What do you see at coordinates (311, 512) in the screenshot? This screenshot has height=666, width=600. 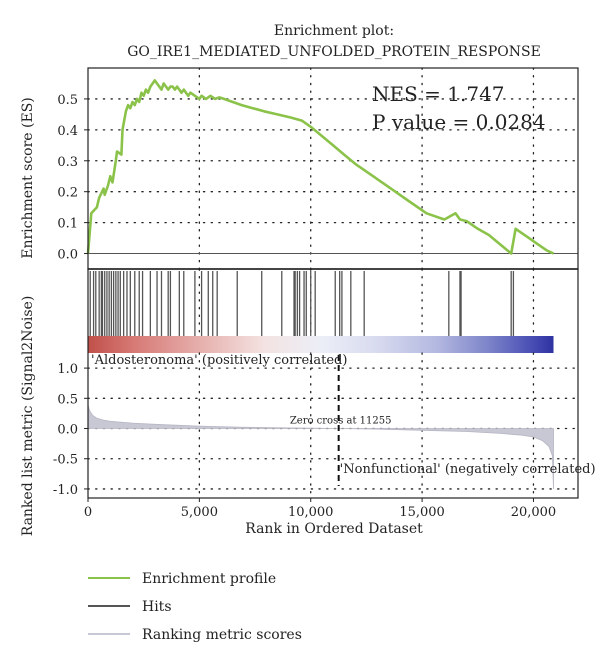 I see `x-tick-label: 10,000` at bounding box center [311, 512].